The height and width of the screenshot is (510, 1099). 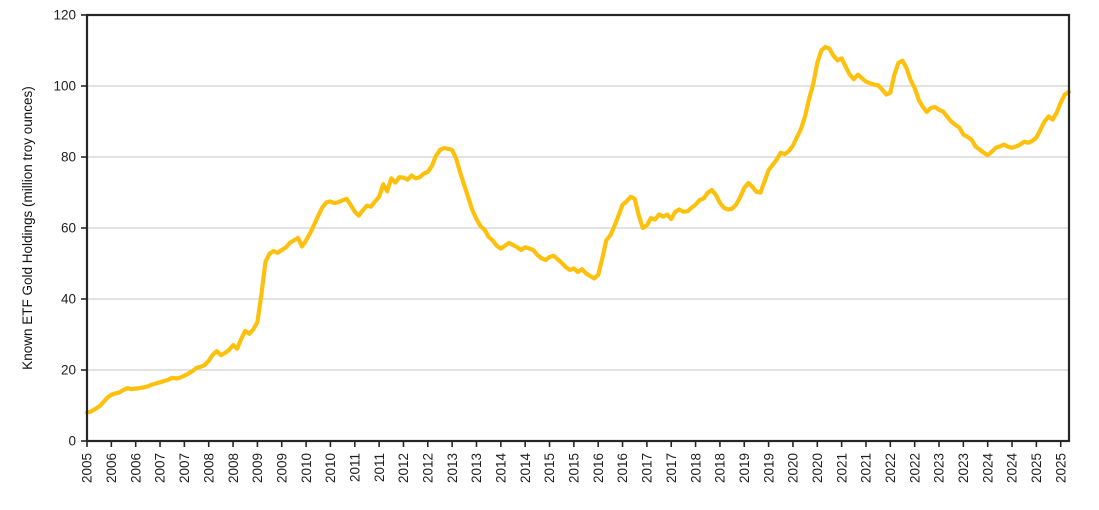 What do you see at coordinates (64, 86) in the screenshot?
I see `y-tick-label: 100` at bounding box center [64, 86].